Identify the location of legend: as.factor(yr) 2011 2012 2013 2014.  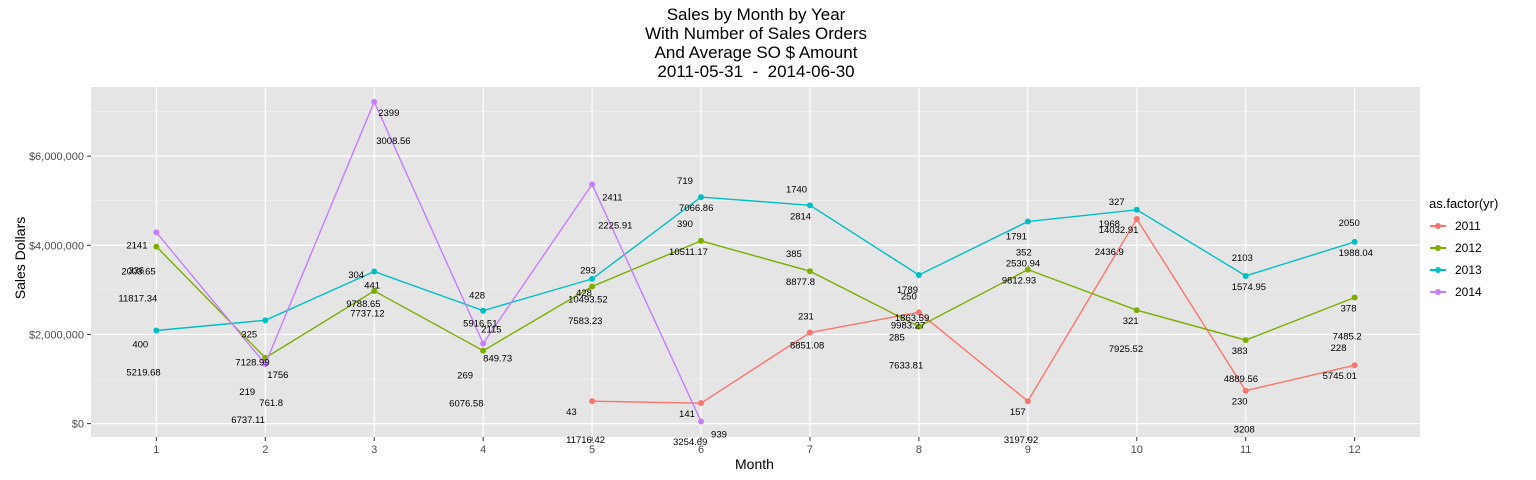
(1463, 249).